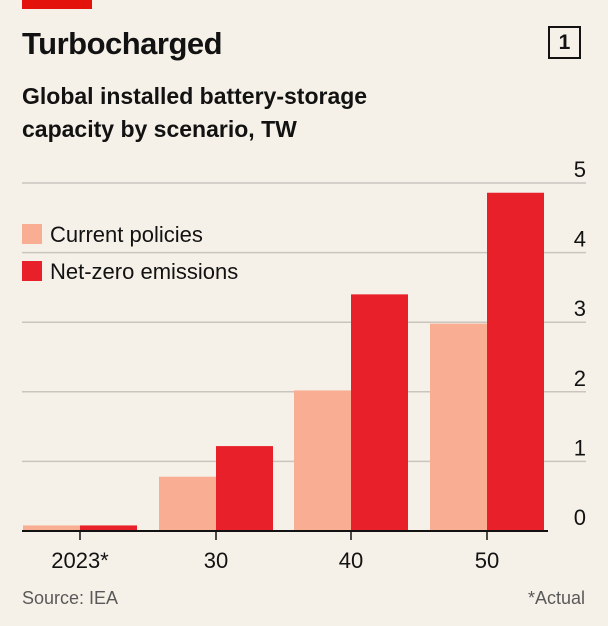 The width and height of the screenshot is (608, 626). I want to click on actual-footnote: *Actual, so click(556, 598).